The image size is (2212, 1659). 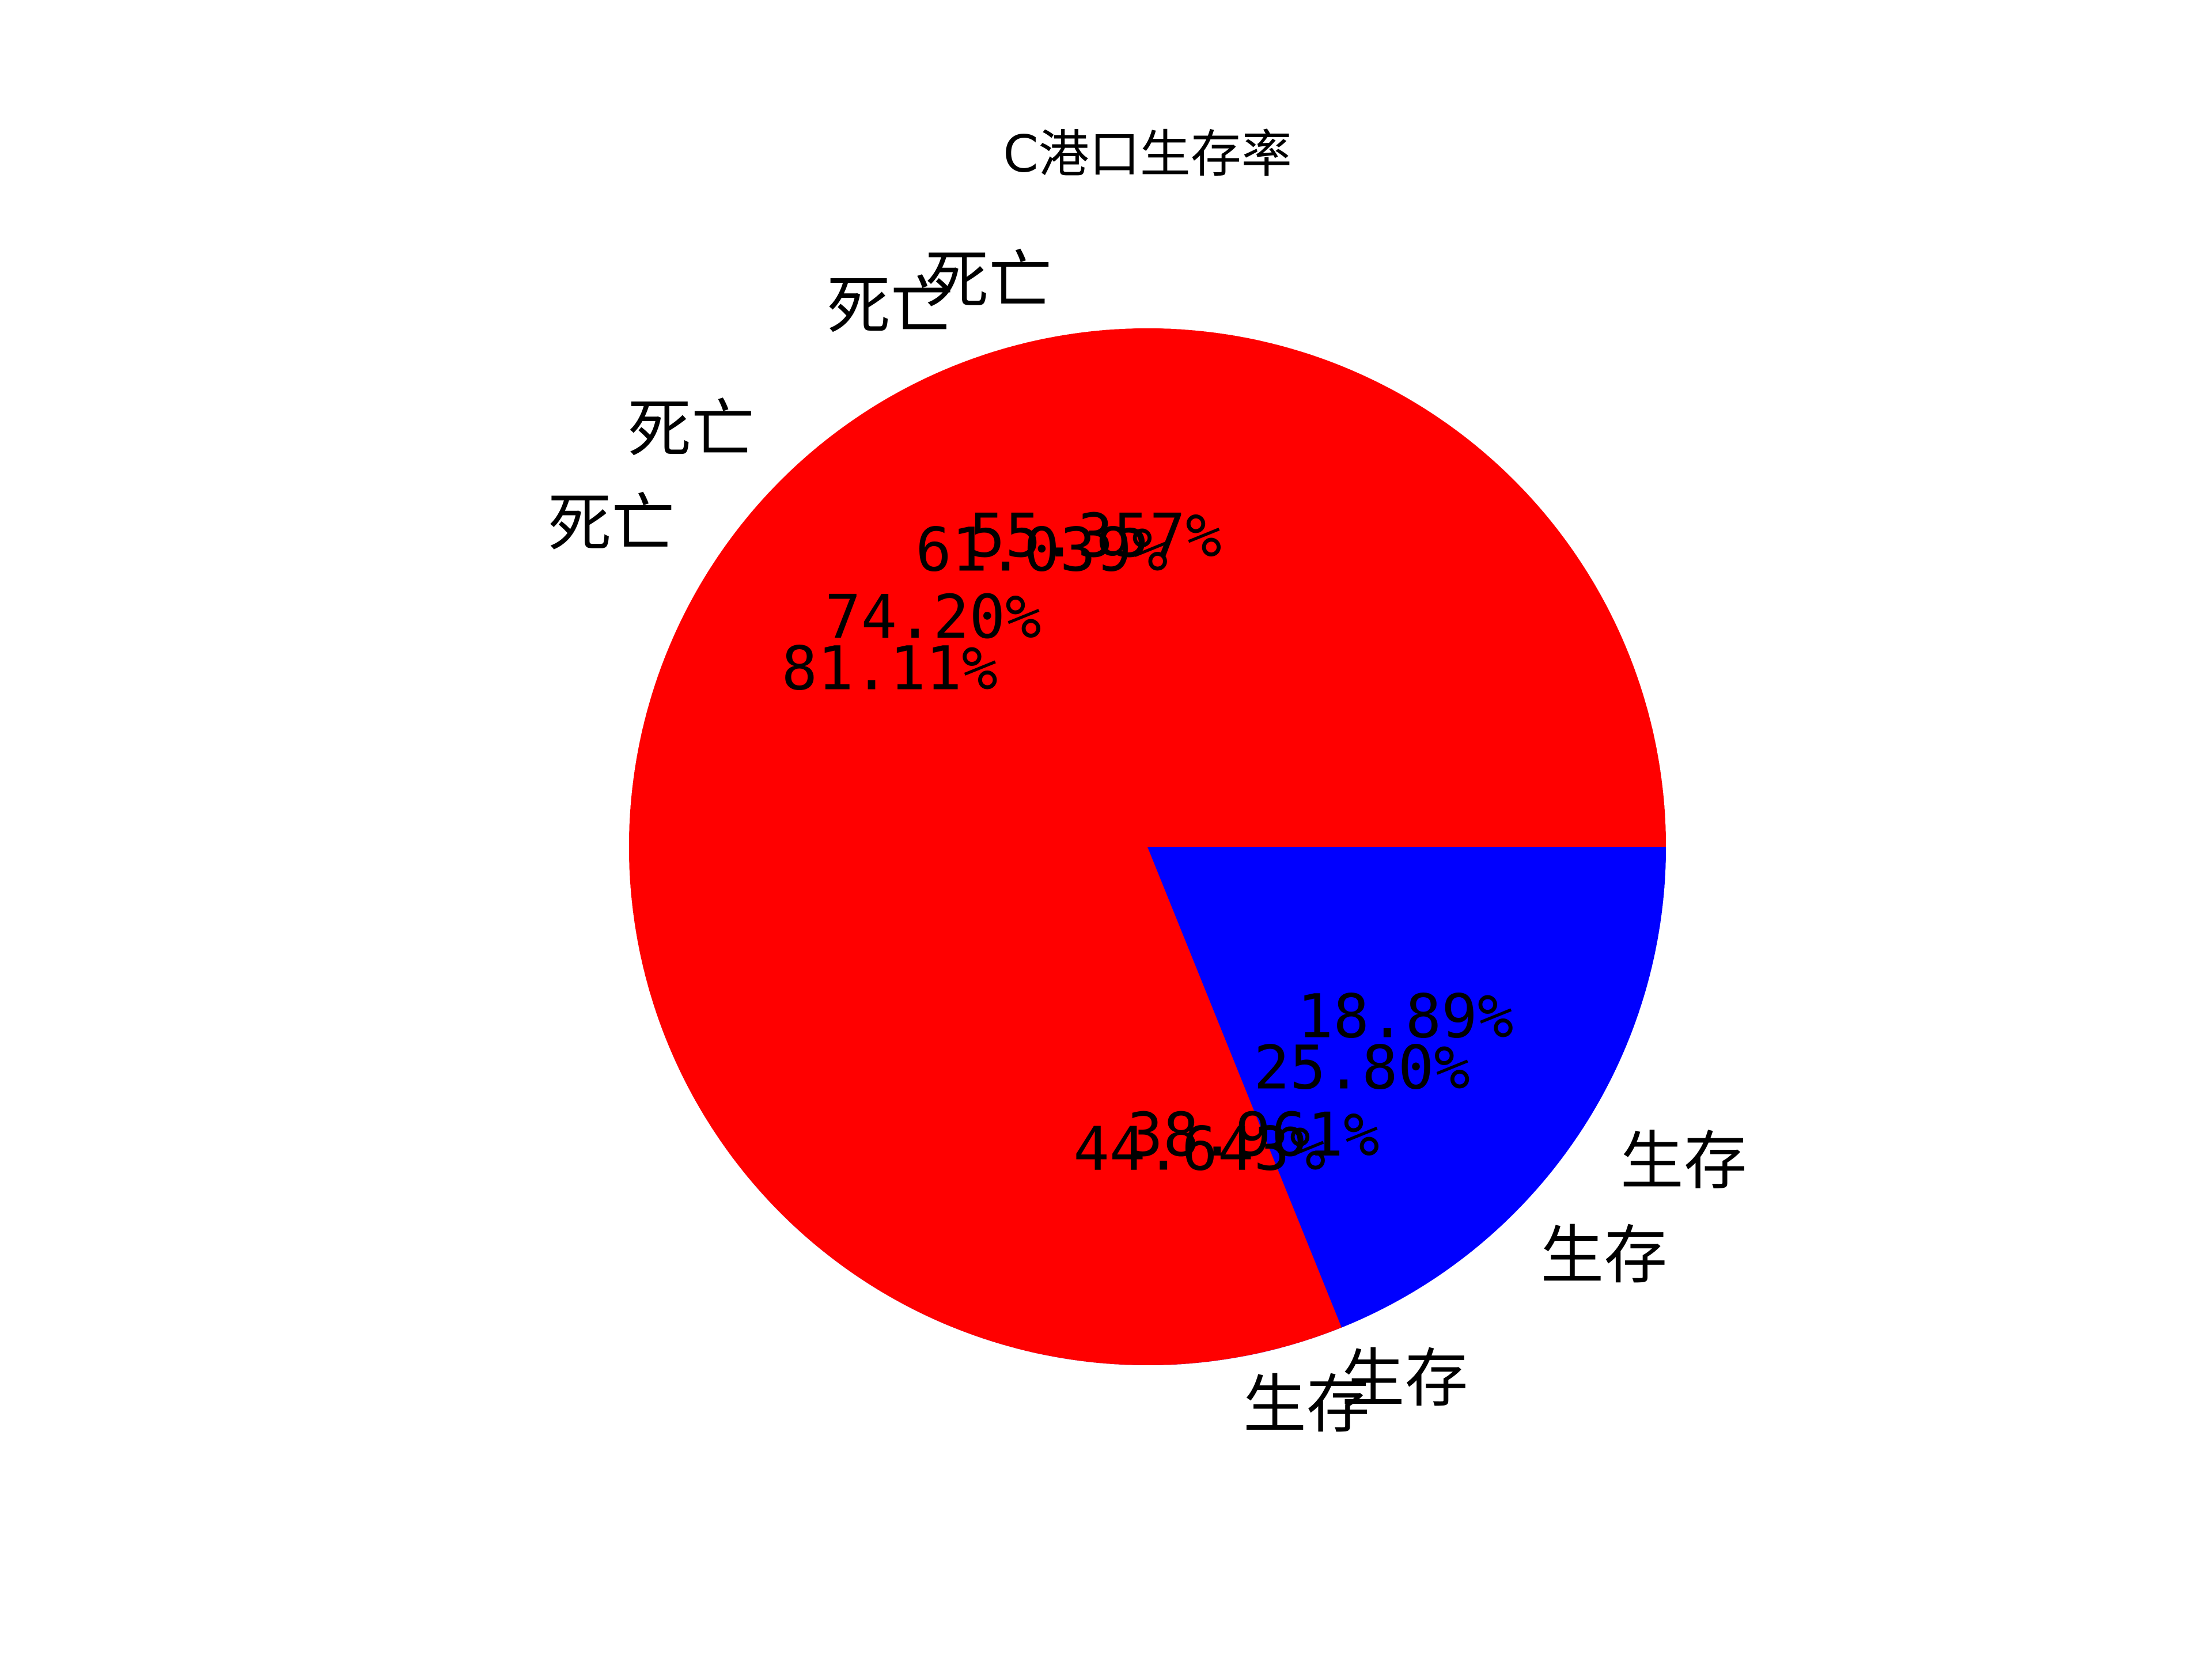 What do you see at coordinates (1361, 1068) in the screenshot?
I see `slice-pct-2-1: 25.80%` at bounding box center [1361, 1068].